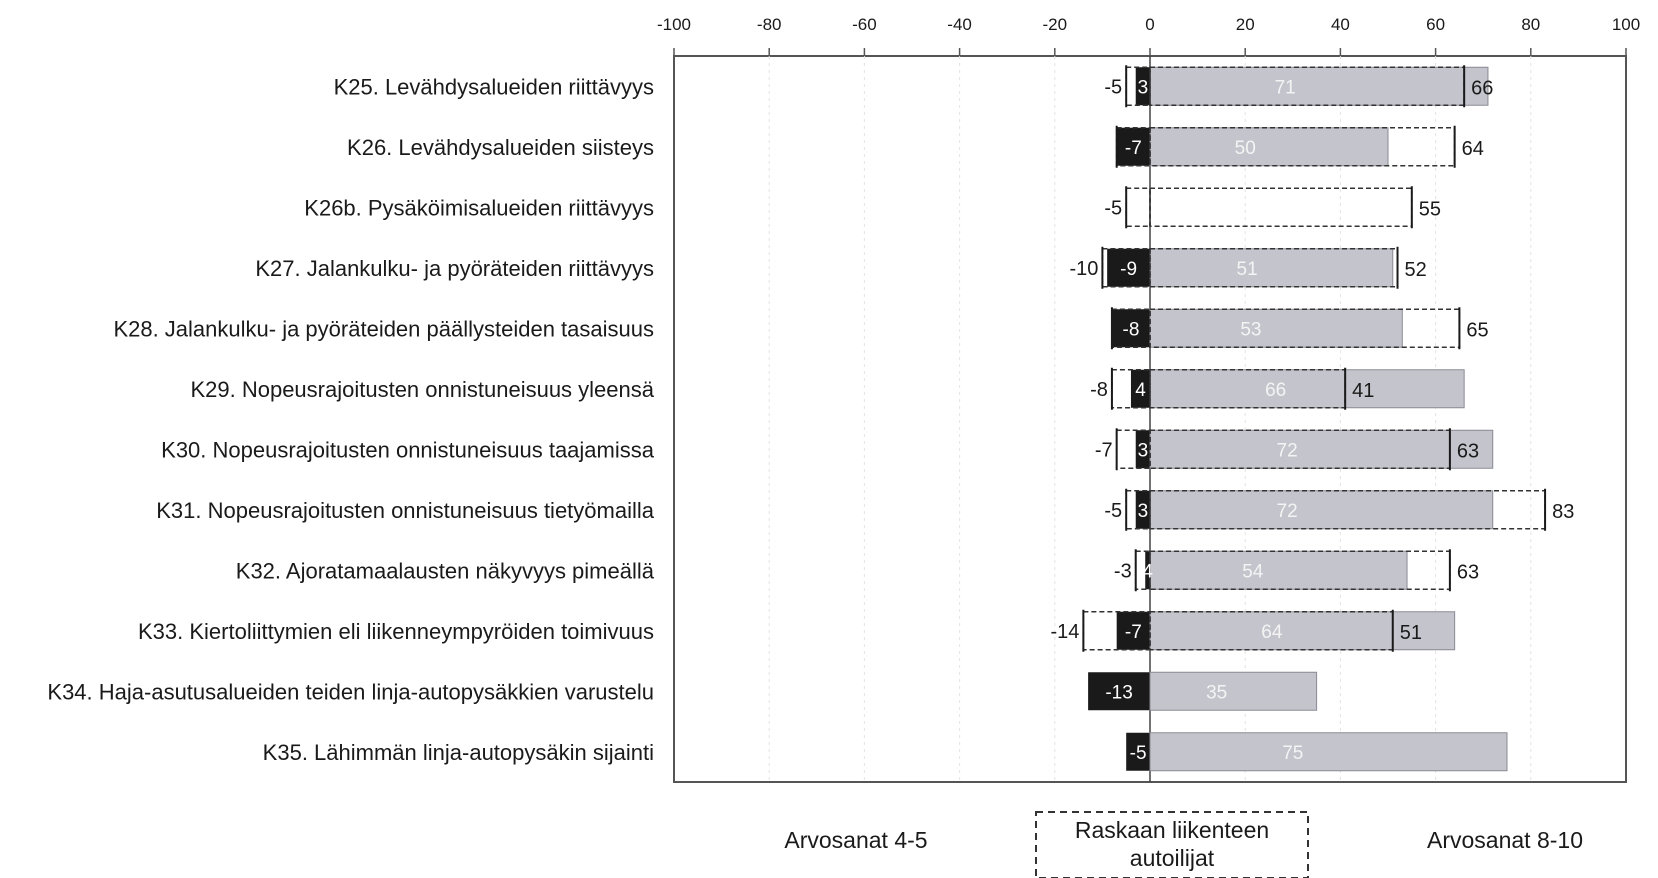  What do you see at coordinates (445, 570) in the screenshot?
I see `category-label: K32. Ajoratamaalausten näkyvyys pimeällä` at bounding box center [445, 570].